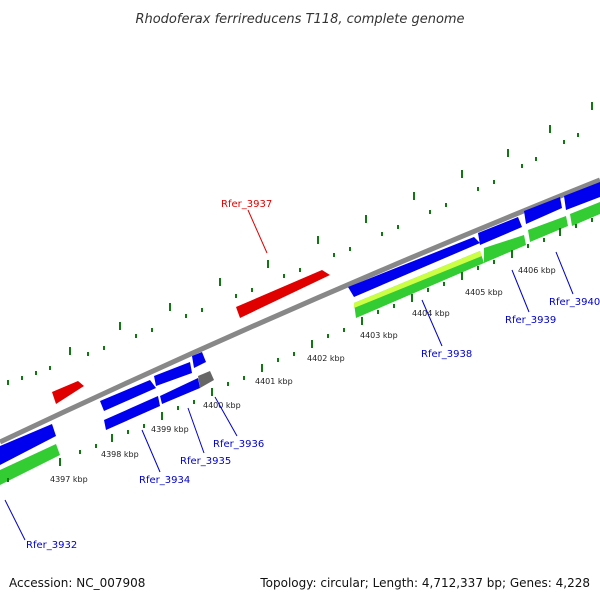 The height and width of the screenshot is (600, 600). Describe the element at coordinates (537, 270) in the screenshot. I see `tick-label-4406: 4406 kbp` at that location.